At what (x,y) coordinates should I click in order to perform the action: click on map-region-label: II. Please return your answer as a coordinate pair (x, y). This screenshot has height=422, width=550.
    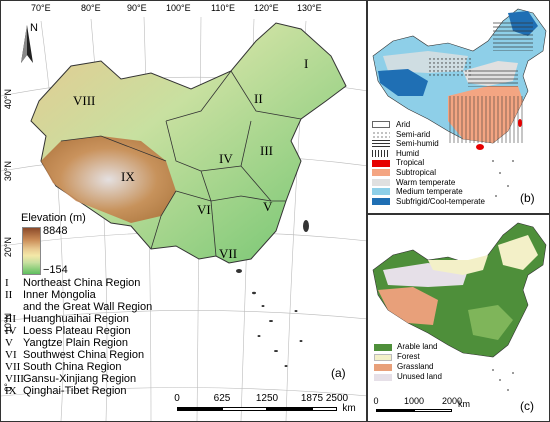
    Looking at the image, I should click on (258, 98).